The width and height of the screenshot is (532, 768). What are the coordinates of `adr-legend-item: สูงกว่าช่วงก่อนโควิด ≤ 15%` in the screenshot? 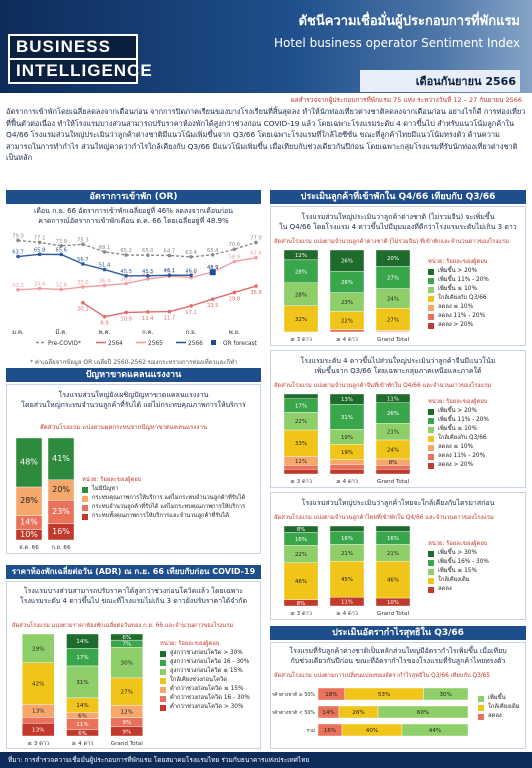 It's located at (210, 671).